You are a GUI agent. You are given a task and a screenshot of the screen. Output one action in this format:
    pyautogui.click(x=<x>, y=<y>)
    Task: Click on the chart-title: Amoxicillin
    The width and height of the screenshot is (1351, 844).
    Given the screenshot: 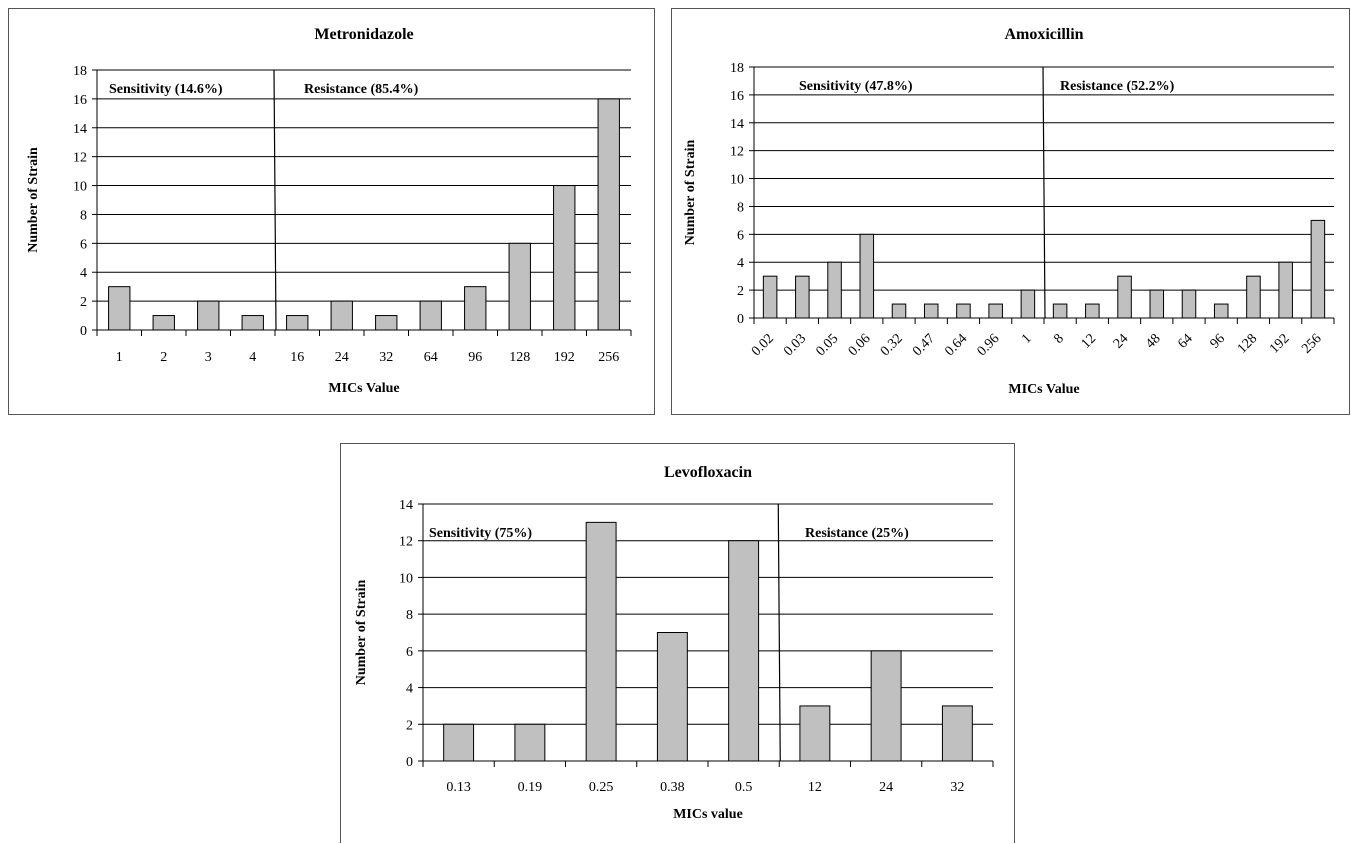 What is the action you would take?
    pyautogui.click(x=1043, y=34)
    